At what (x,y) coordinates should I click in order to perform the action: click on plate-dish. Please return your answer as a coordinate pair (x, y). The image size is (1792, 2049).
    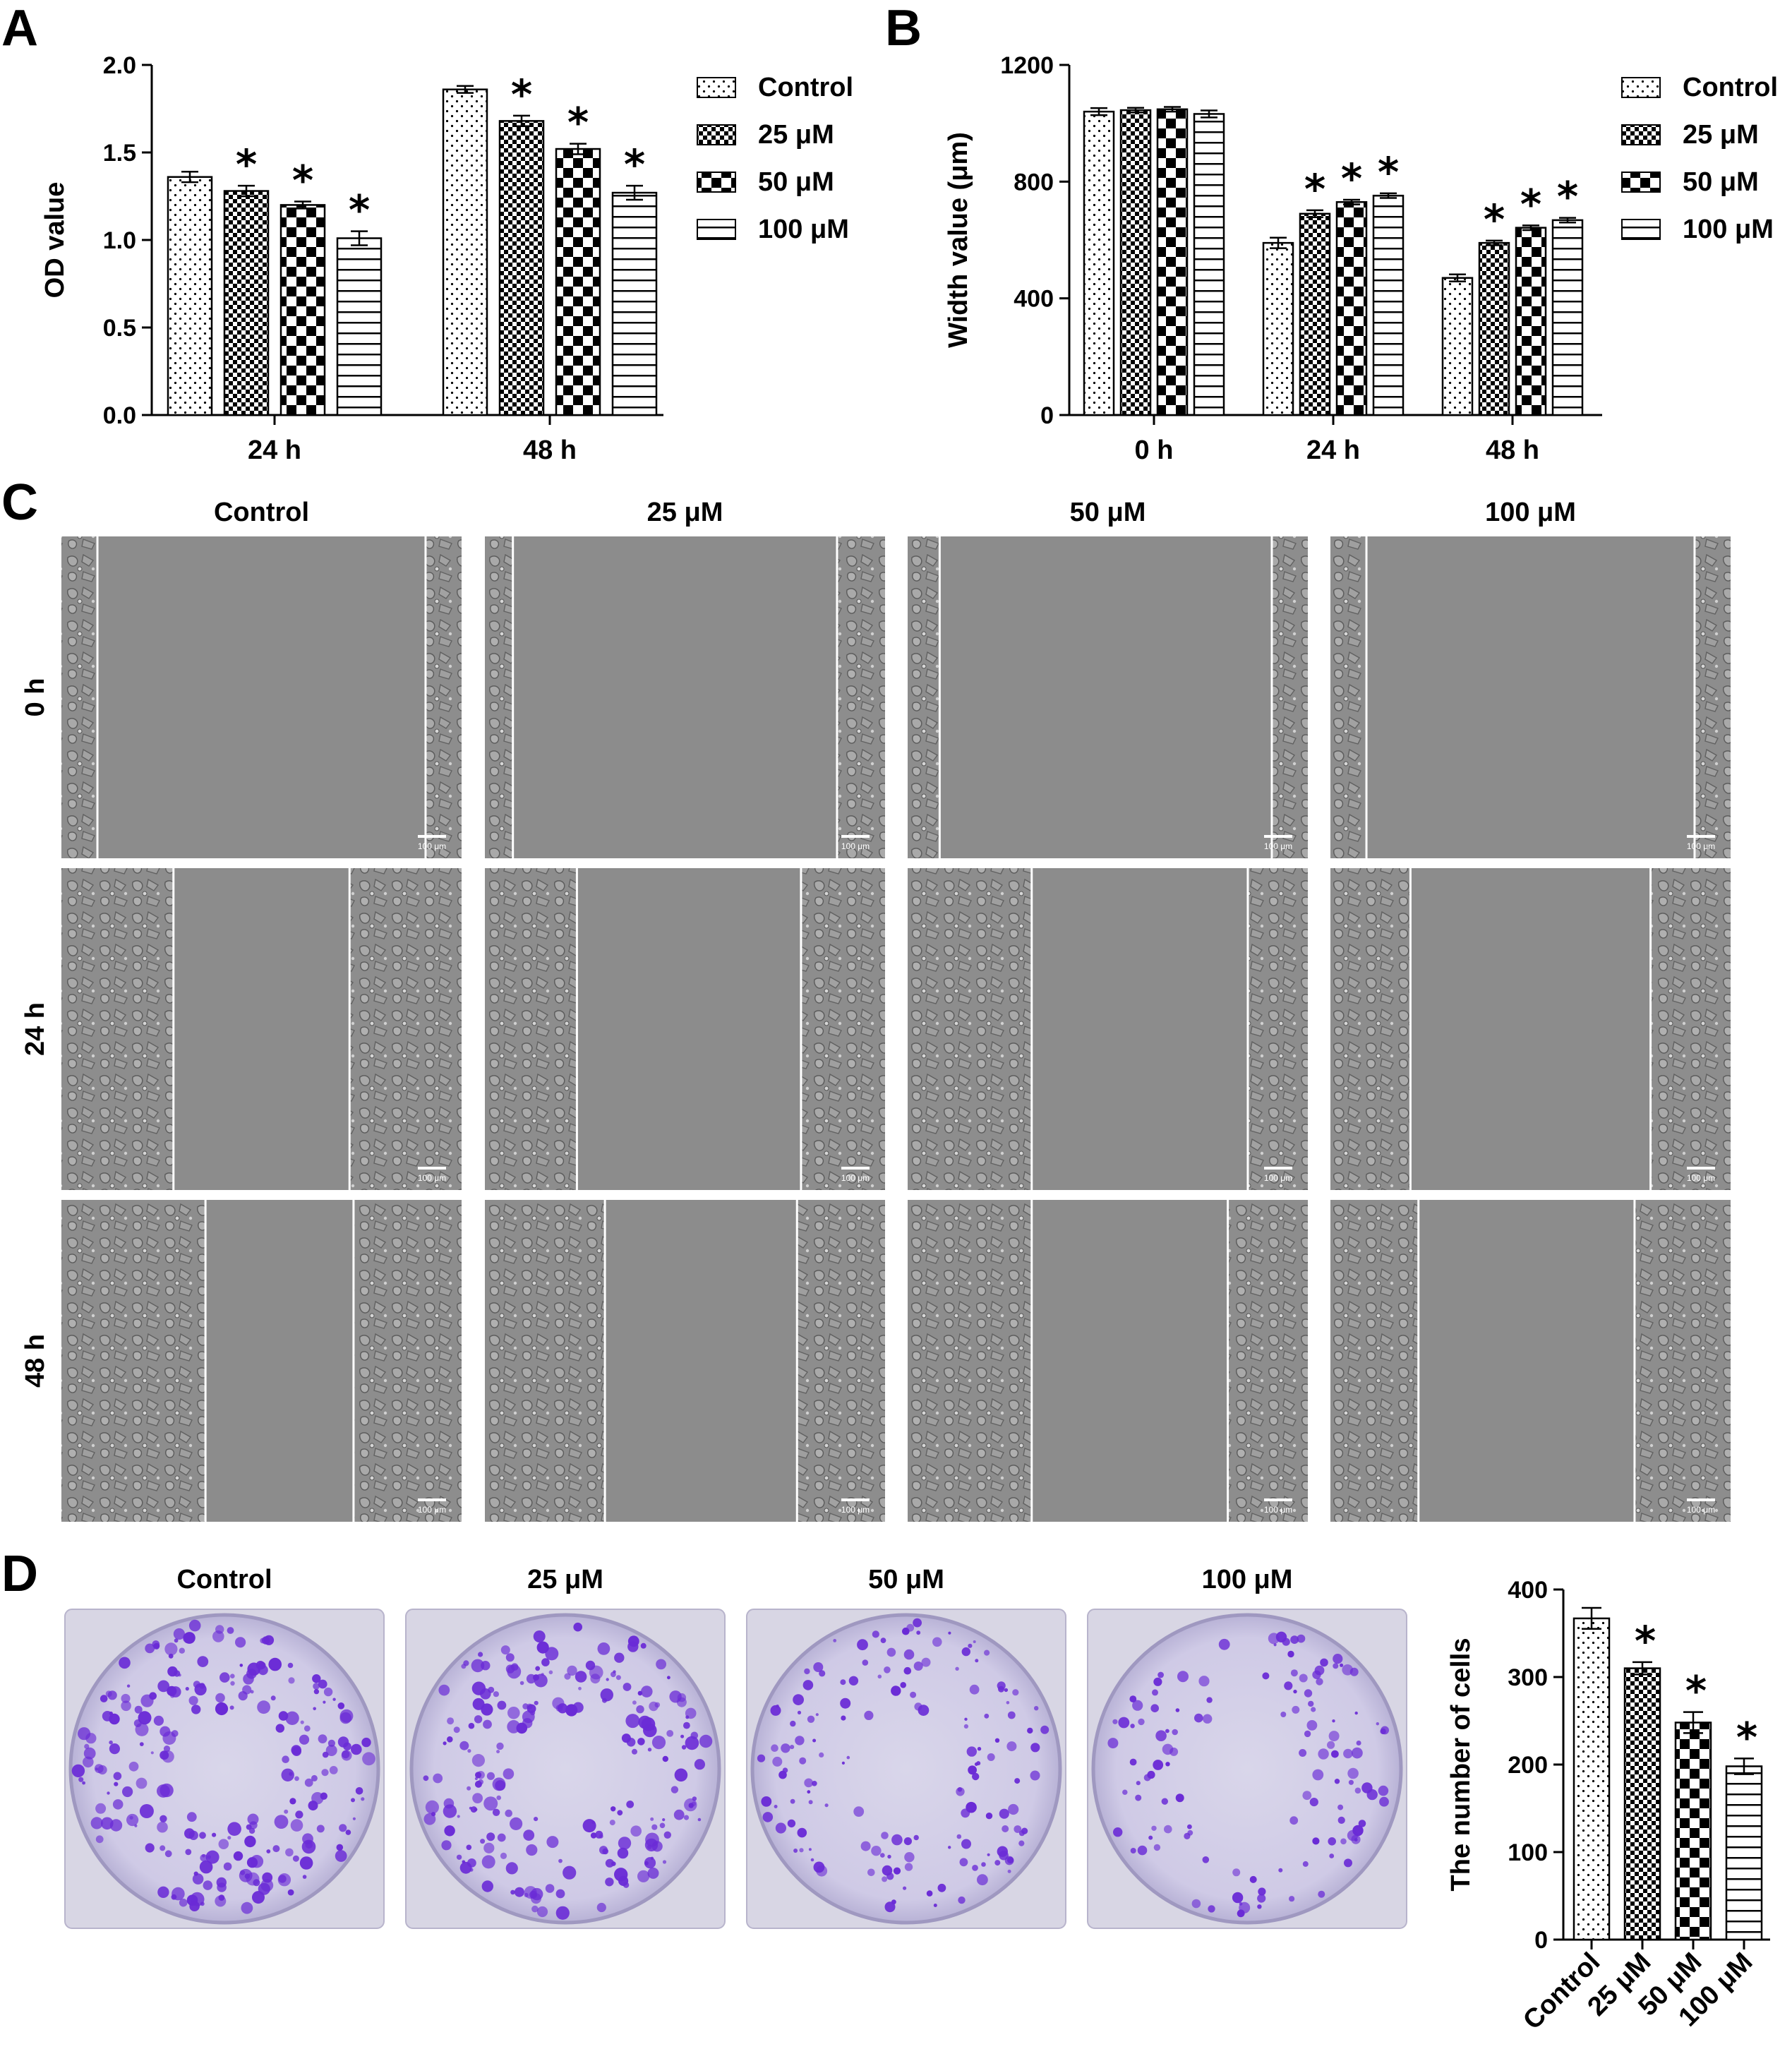
    Looking at the image, I should click on (1247, 1769).